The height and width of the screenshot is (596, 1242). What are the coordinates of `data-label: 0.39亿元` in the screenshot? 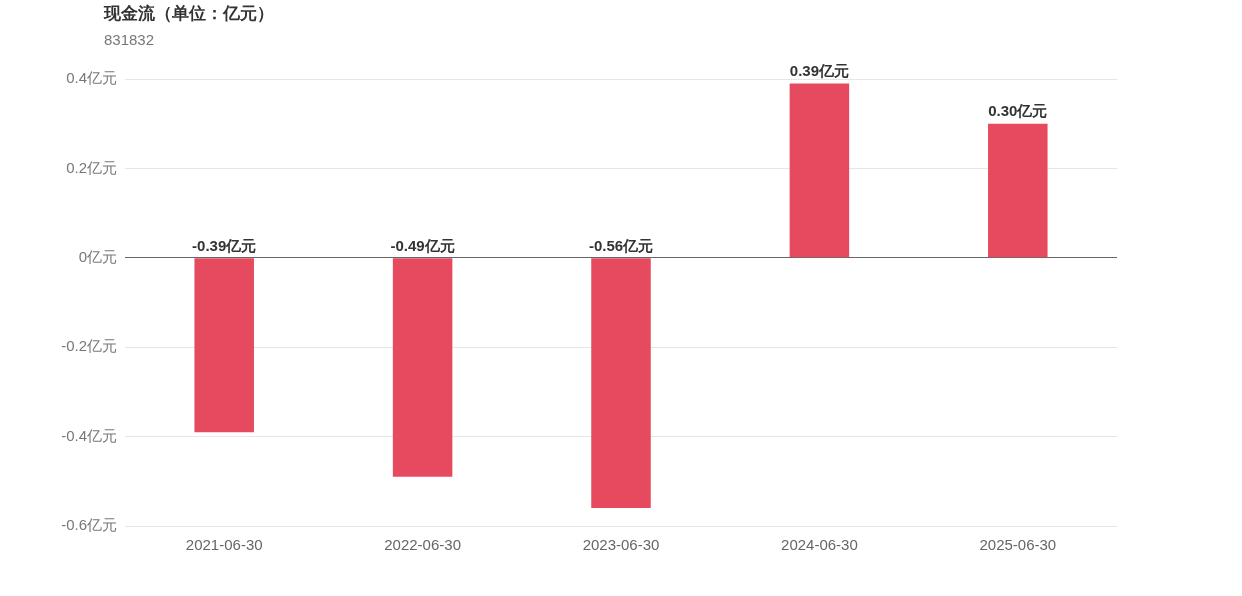 It's located at (819, 71).